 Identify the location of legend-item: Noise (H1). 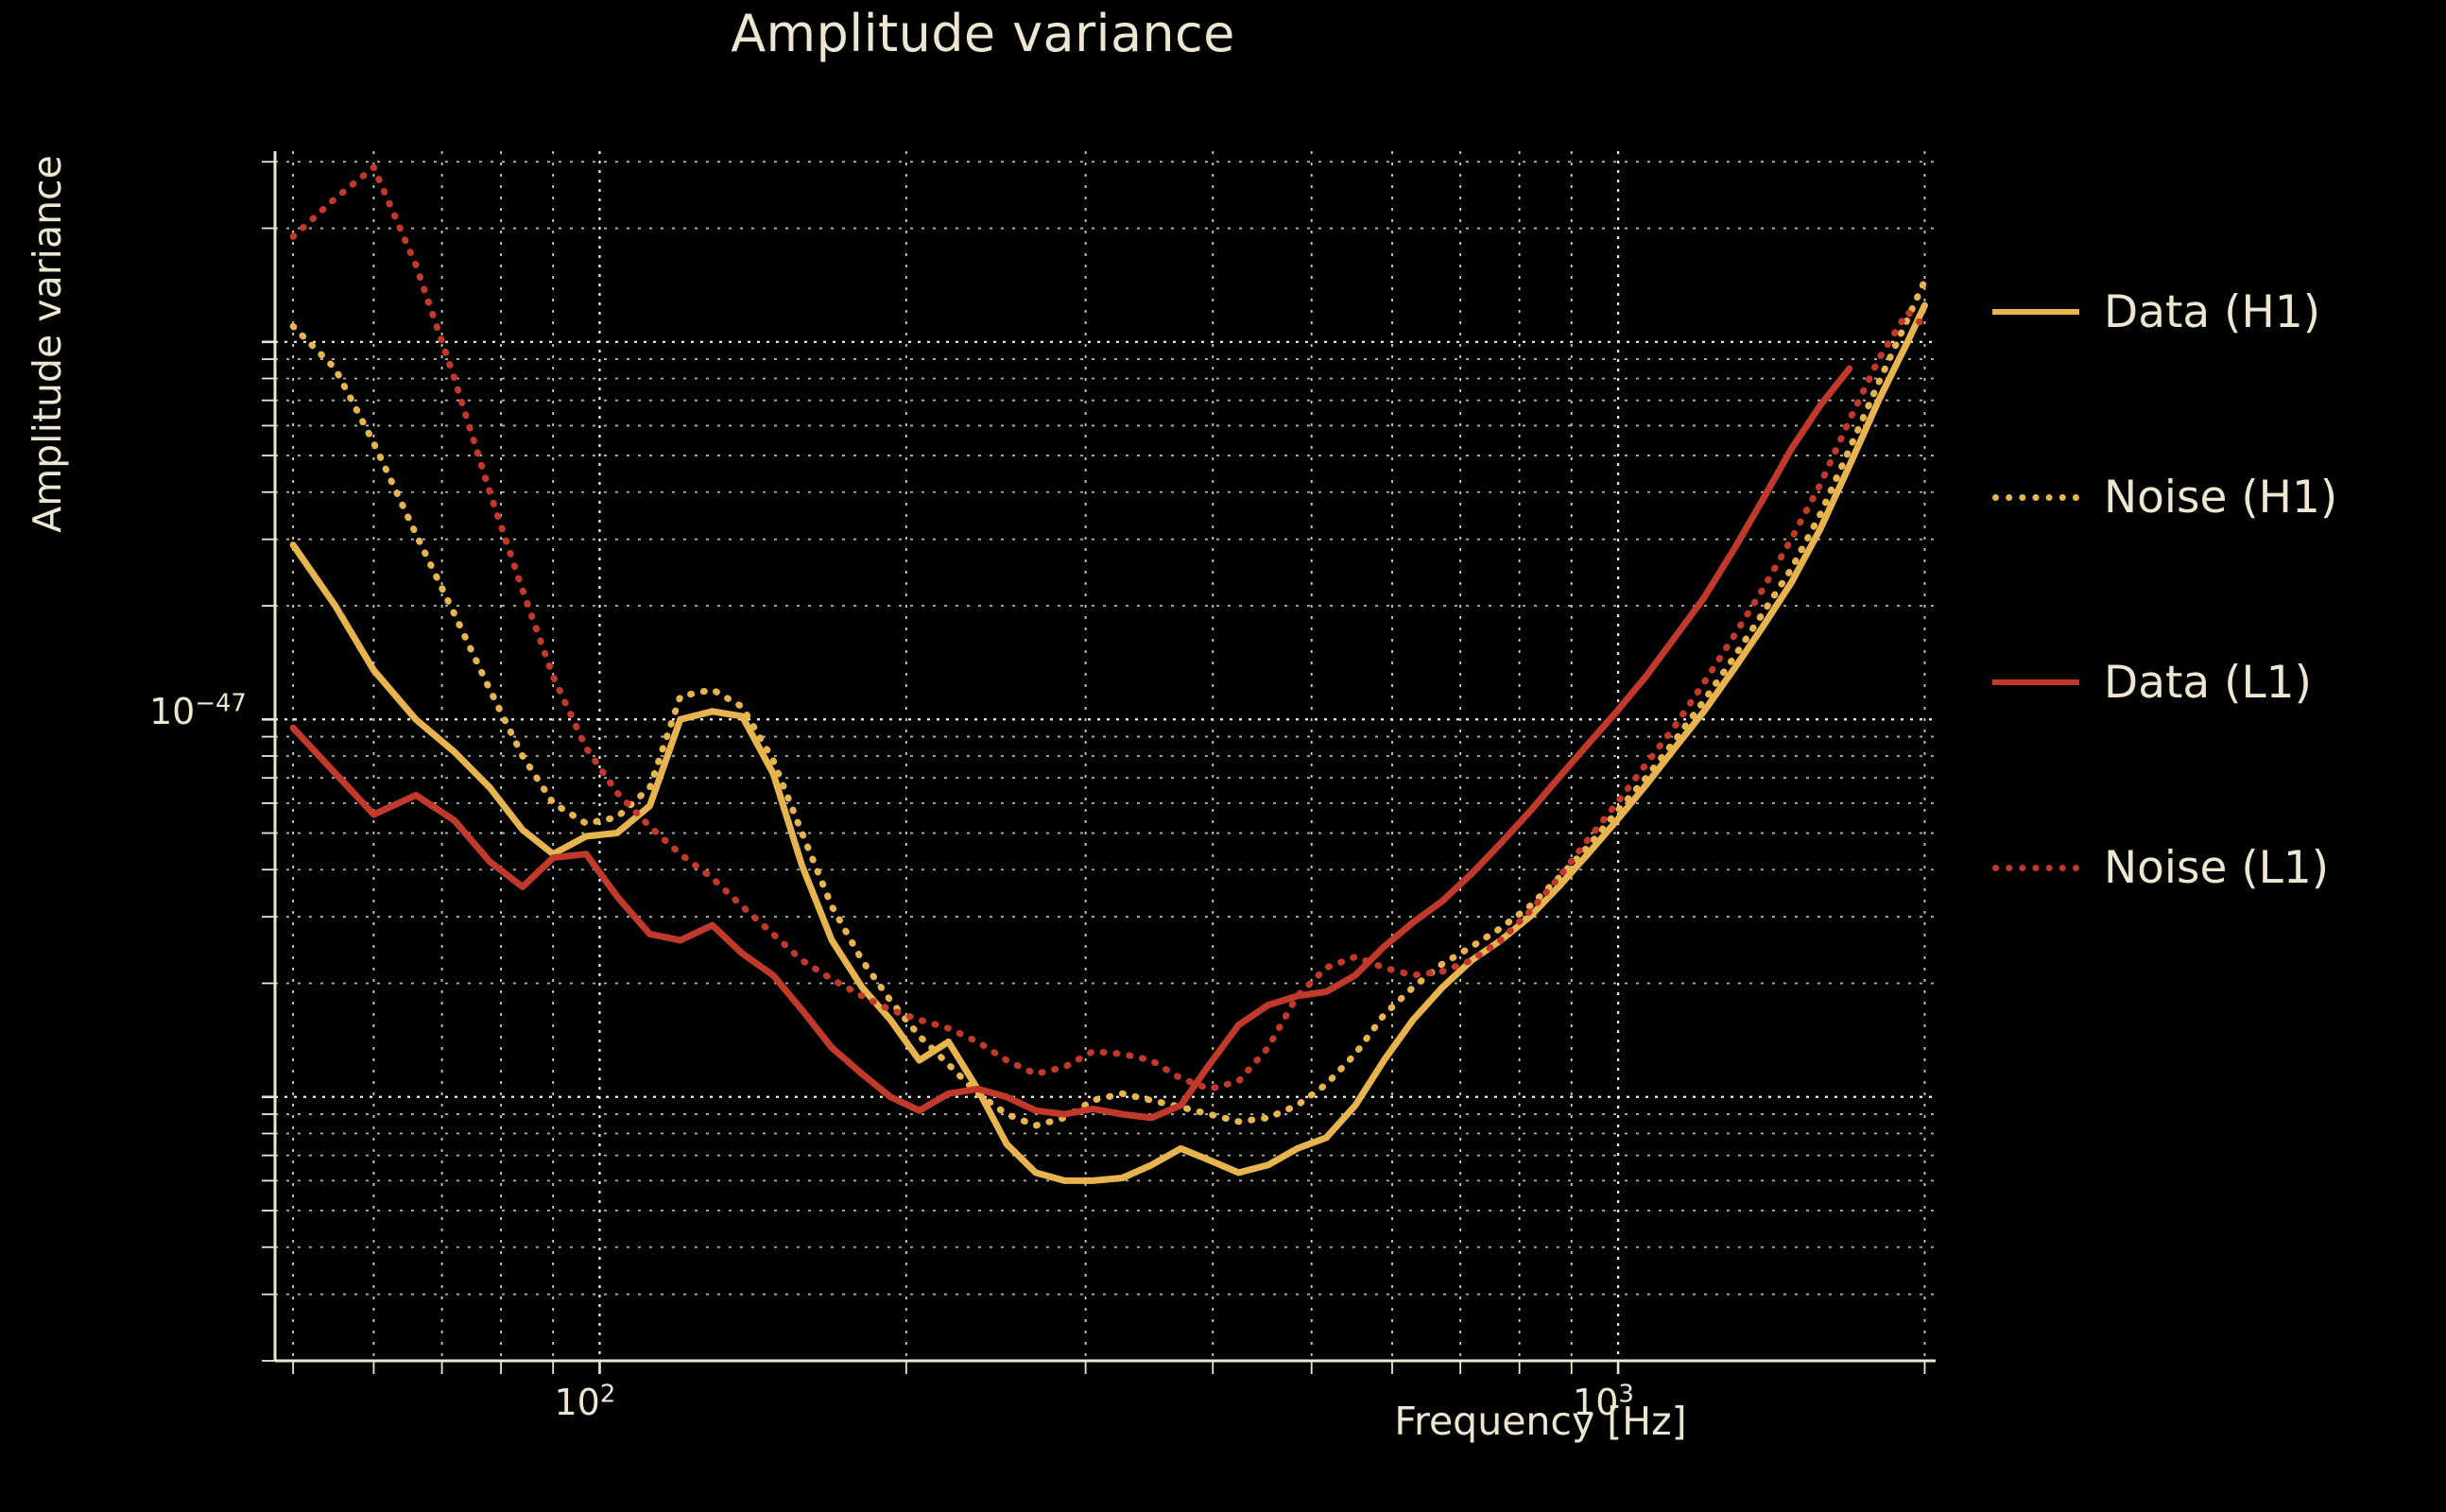
(2214, 497).